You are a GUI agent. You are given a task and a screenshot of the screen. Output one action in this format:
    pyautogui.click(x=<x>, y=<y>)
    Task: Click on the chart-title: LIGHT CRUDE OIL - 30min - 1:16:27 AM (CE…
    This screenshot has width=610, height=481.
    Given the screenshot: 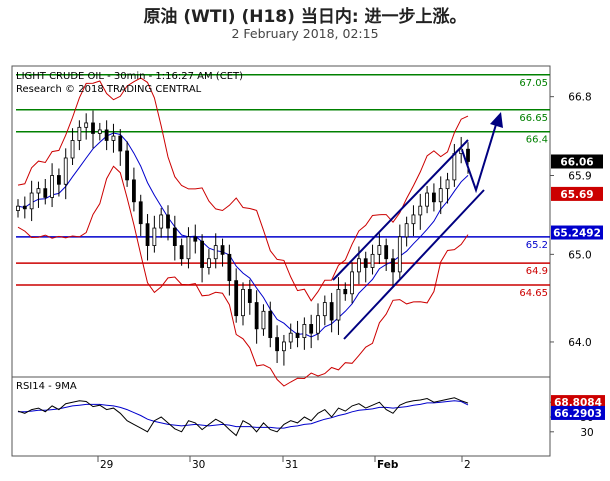 What is the action you would take?
    pyautogui.click(x=129, y=76)
    